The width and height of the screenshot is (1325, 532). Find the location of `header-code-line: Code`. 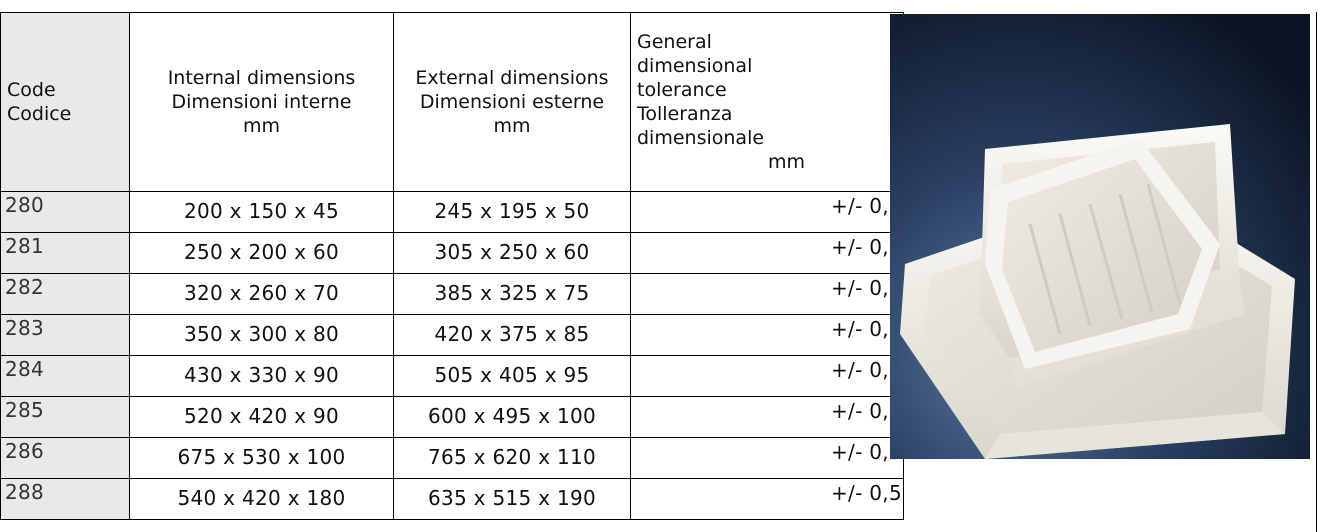

header-code-line: Code is located at coordinates (31, 90).